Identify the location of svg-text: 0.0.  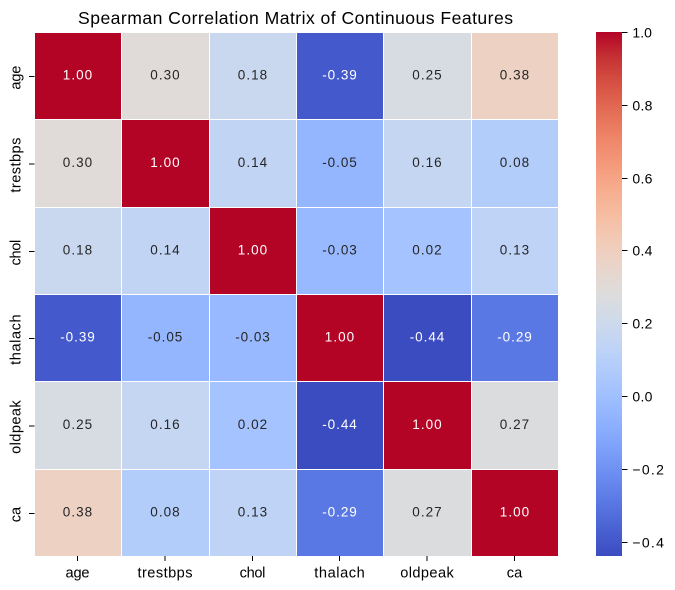
(642, 396).